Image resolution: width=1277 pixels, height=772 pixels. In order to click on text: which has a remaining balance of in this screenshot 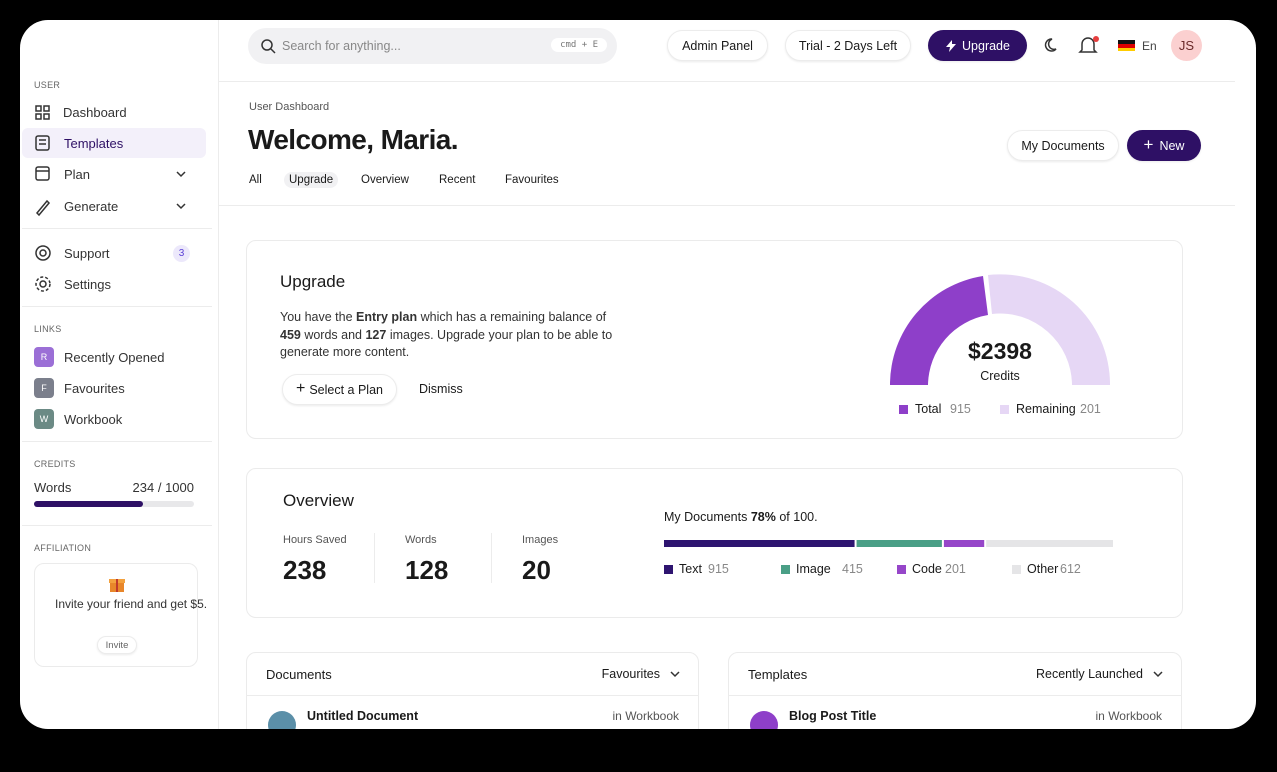, I will do `click(512, 317)`.